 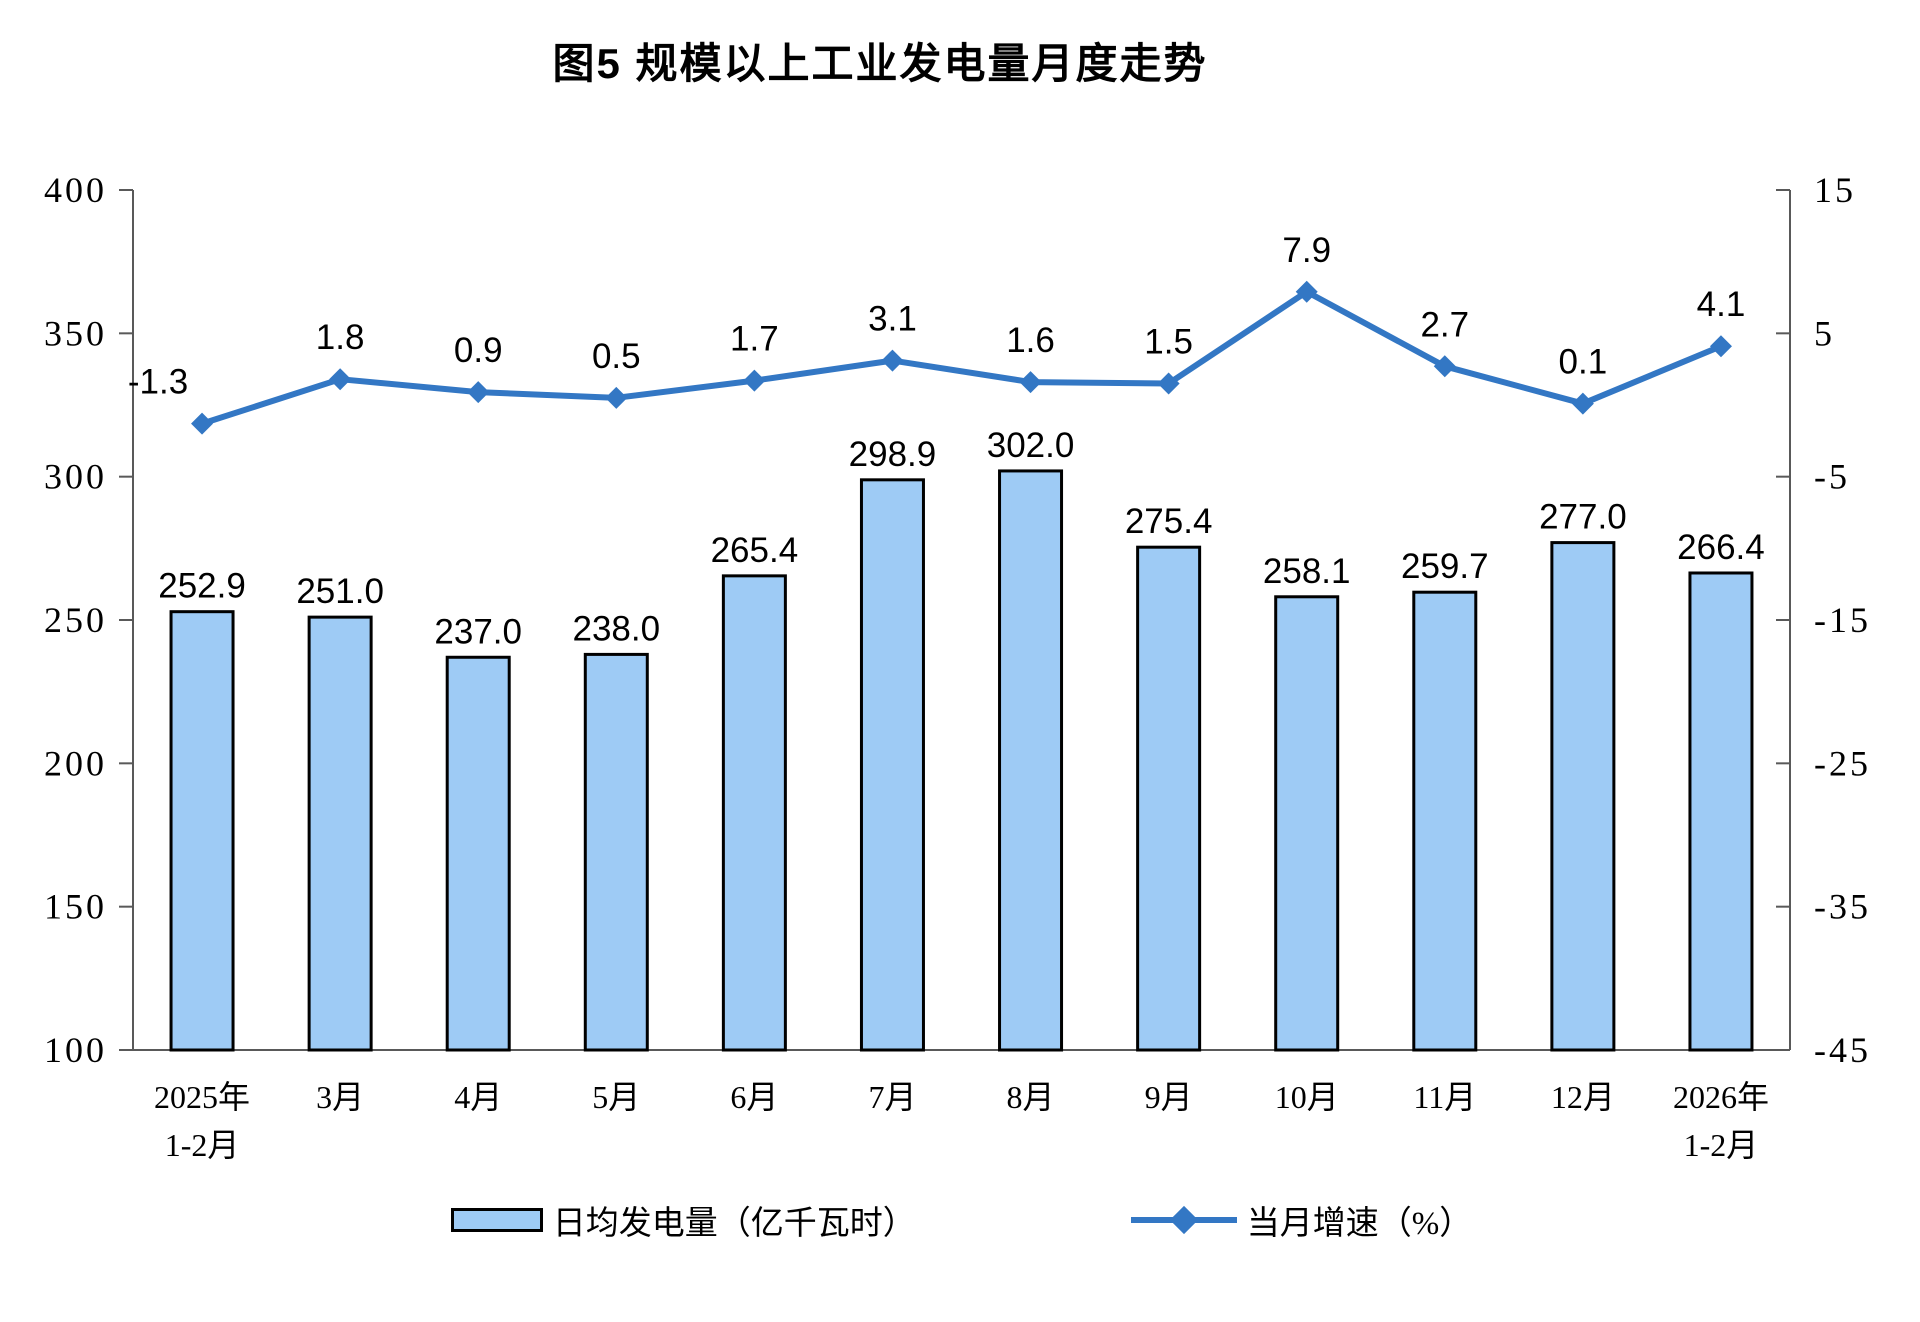 I want to click on x-category-label: 11月, so click(x=1444, y=1097).